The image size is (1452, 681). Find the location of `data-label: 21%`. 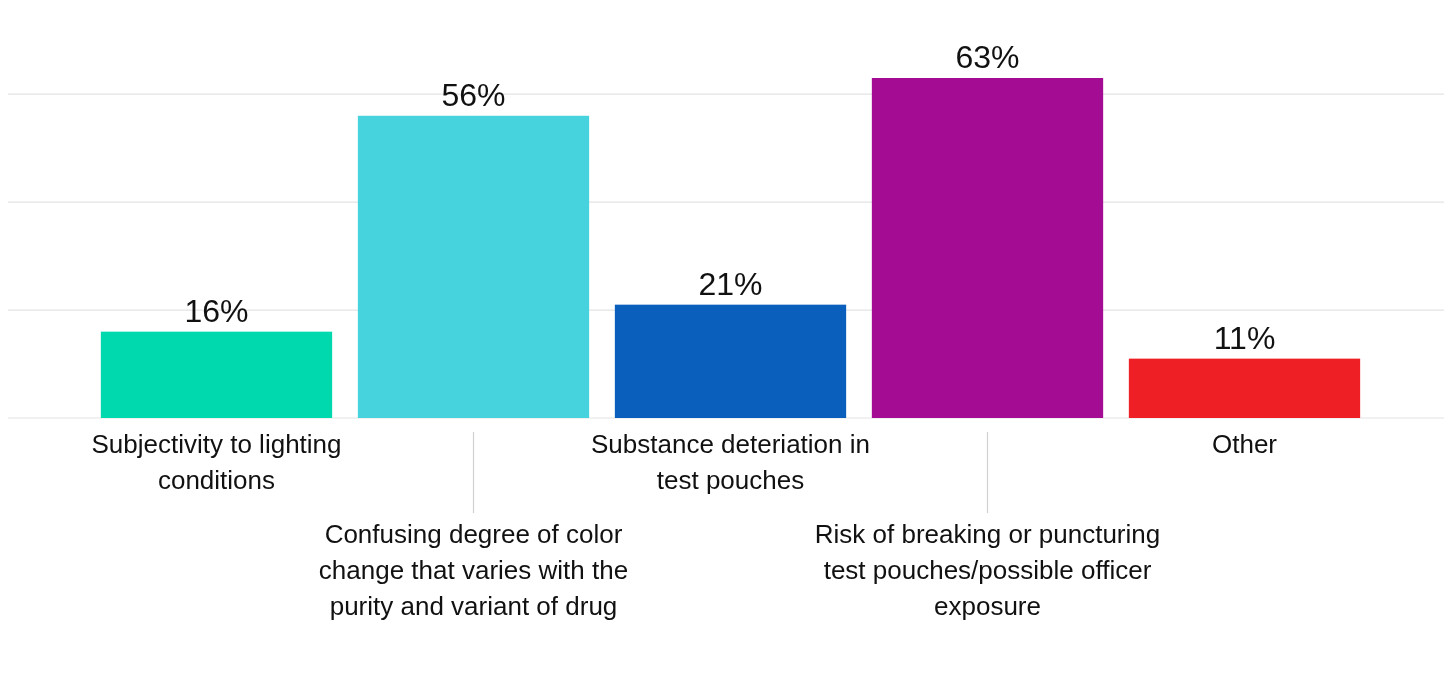

data-label: 21% is located at coordinates (730, 283).